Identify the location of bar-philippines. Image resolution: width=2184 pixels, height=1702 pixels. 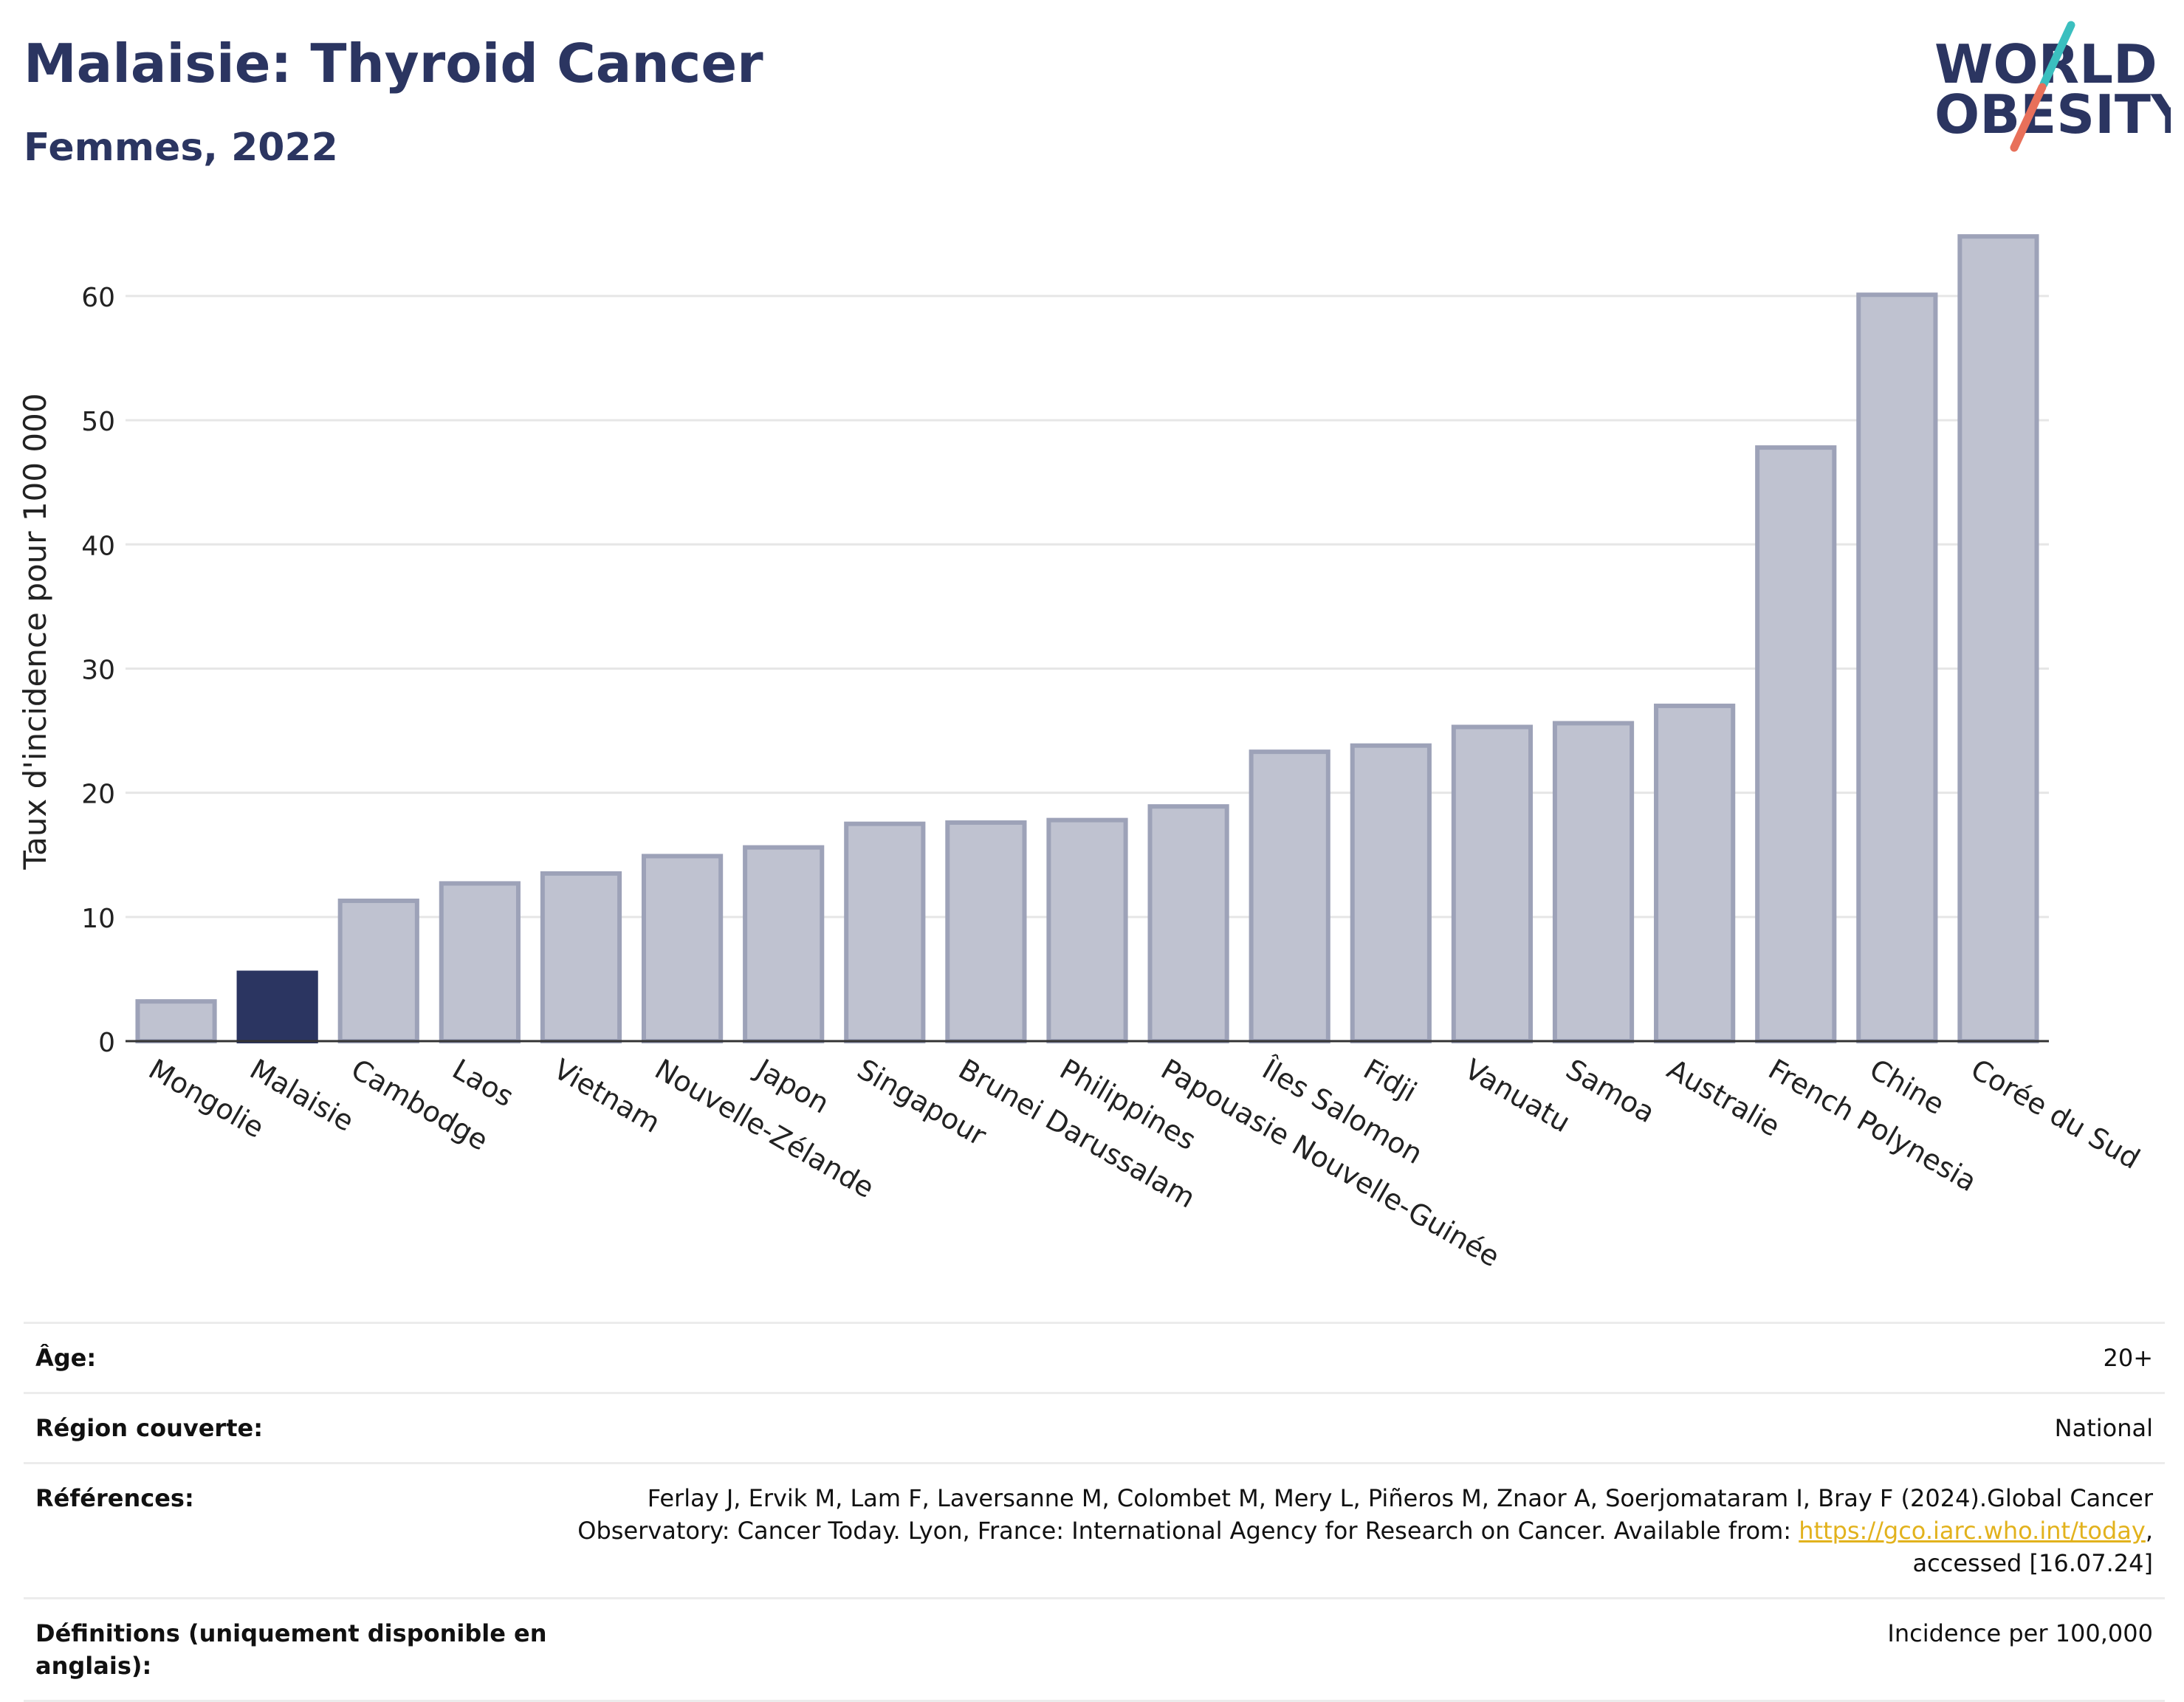
(1087, 930).